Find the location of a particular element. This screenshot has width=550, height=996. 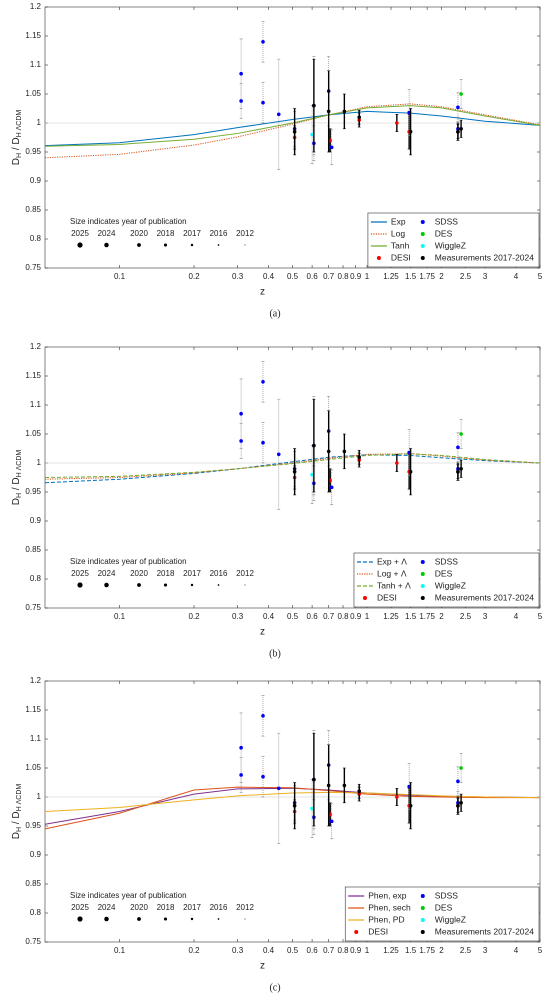

legend-label: Phen, exp is located at coordinates (387, 895).